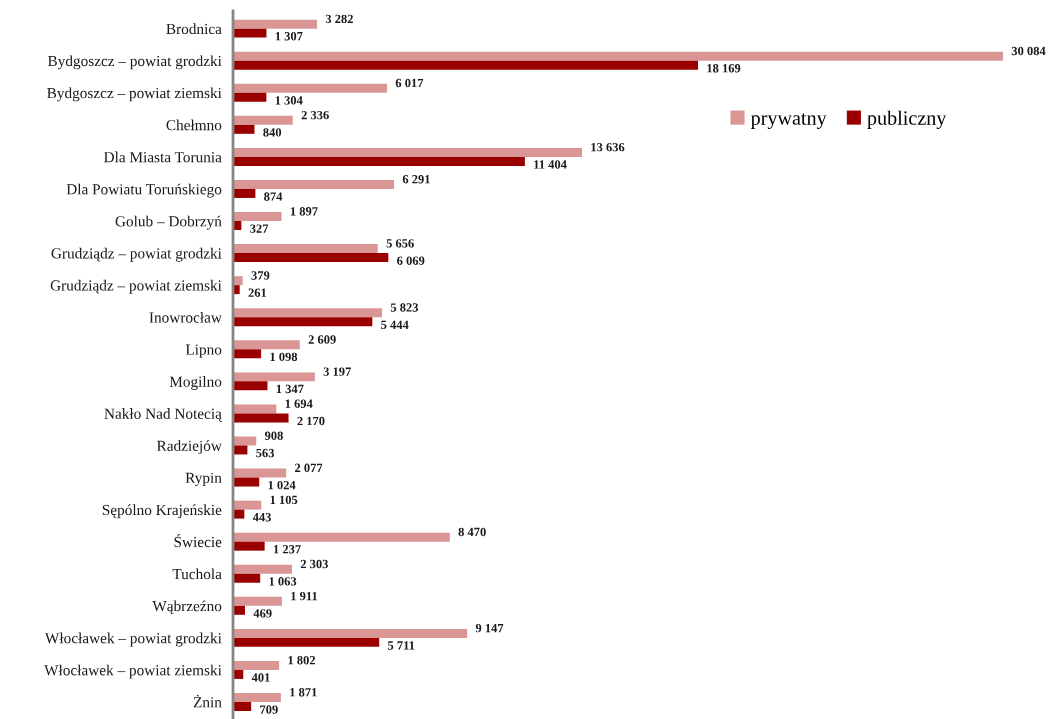 The height and width of the screenshot is (719, 1059). Describe the element at coordinates (315, 115) in the screenshot. I see `data-label: 2 336` at that location.